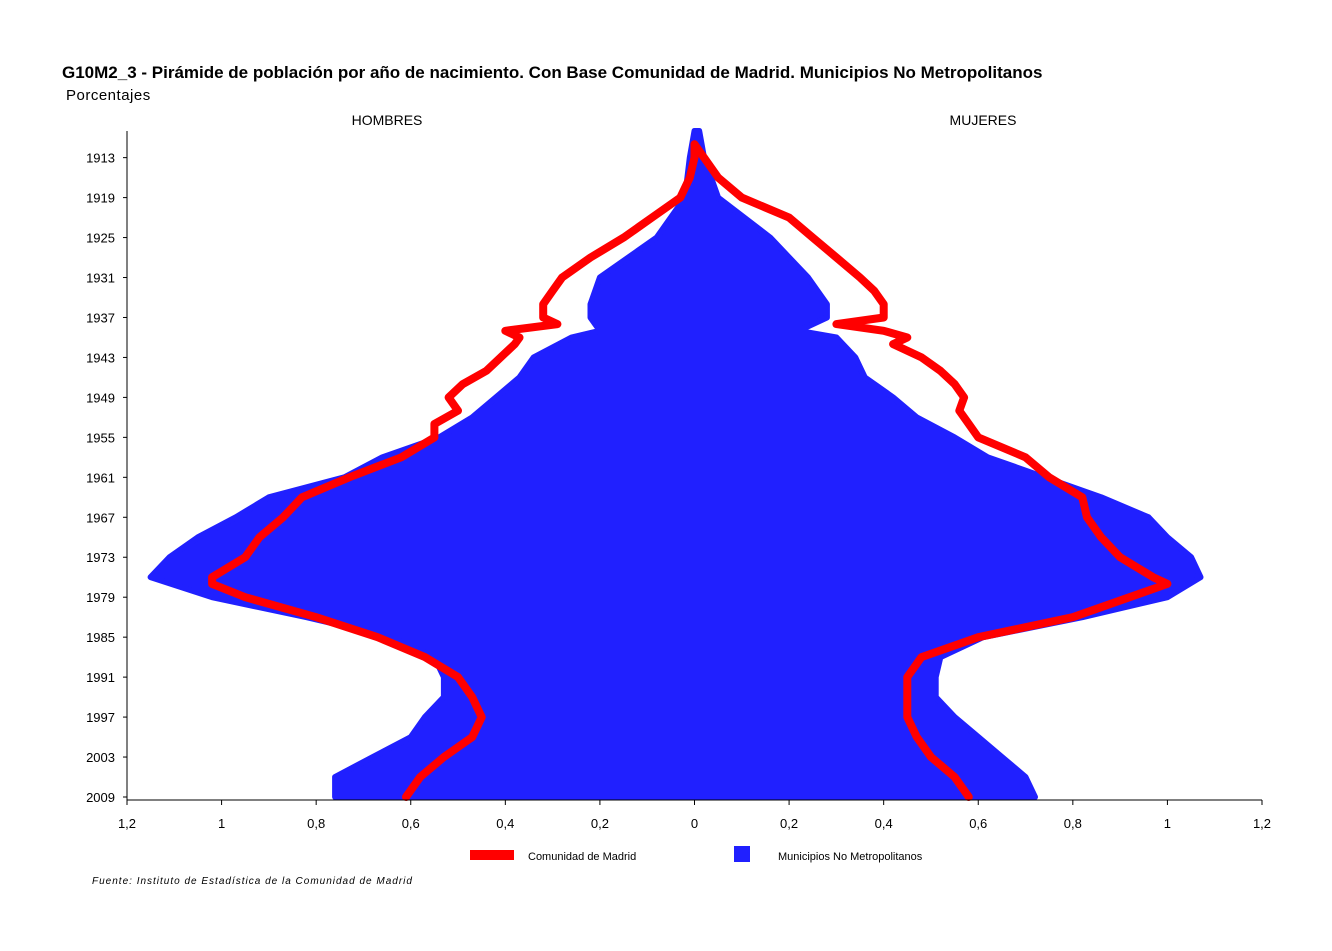 The image size is (1332, 951). I want to click on y-tick-label: 1985, so click(100, 637).